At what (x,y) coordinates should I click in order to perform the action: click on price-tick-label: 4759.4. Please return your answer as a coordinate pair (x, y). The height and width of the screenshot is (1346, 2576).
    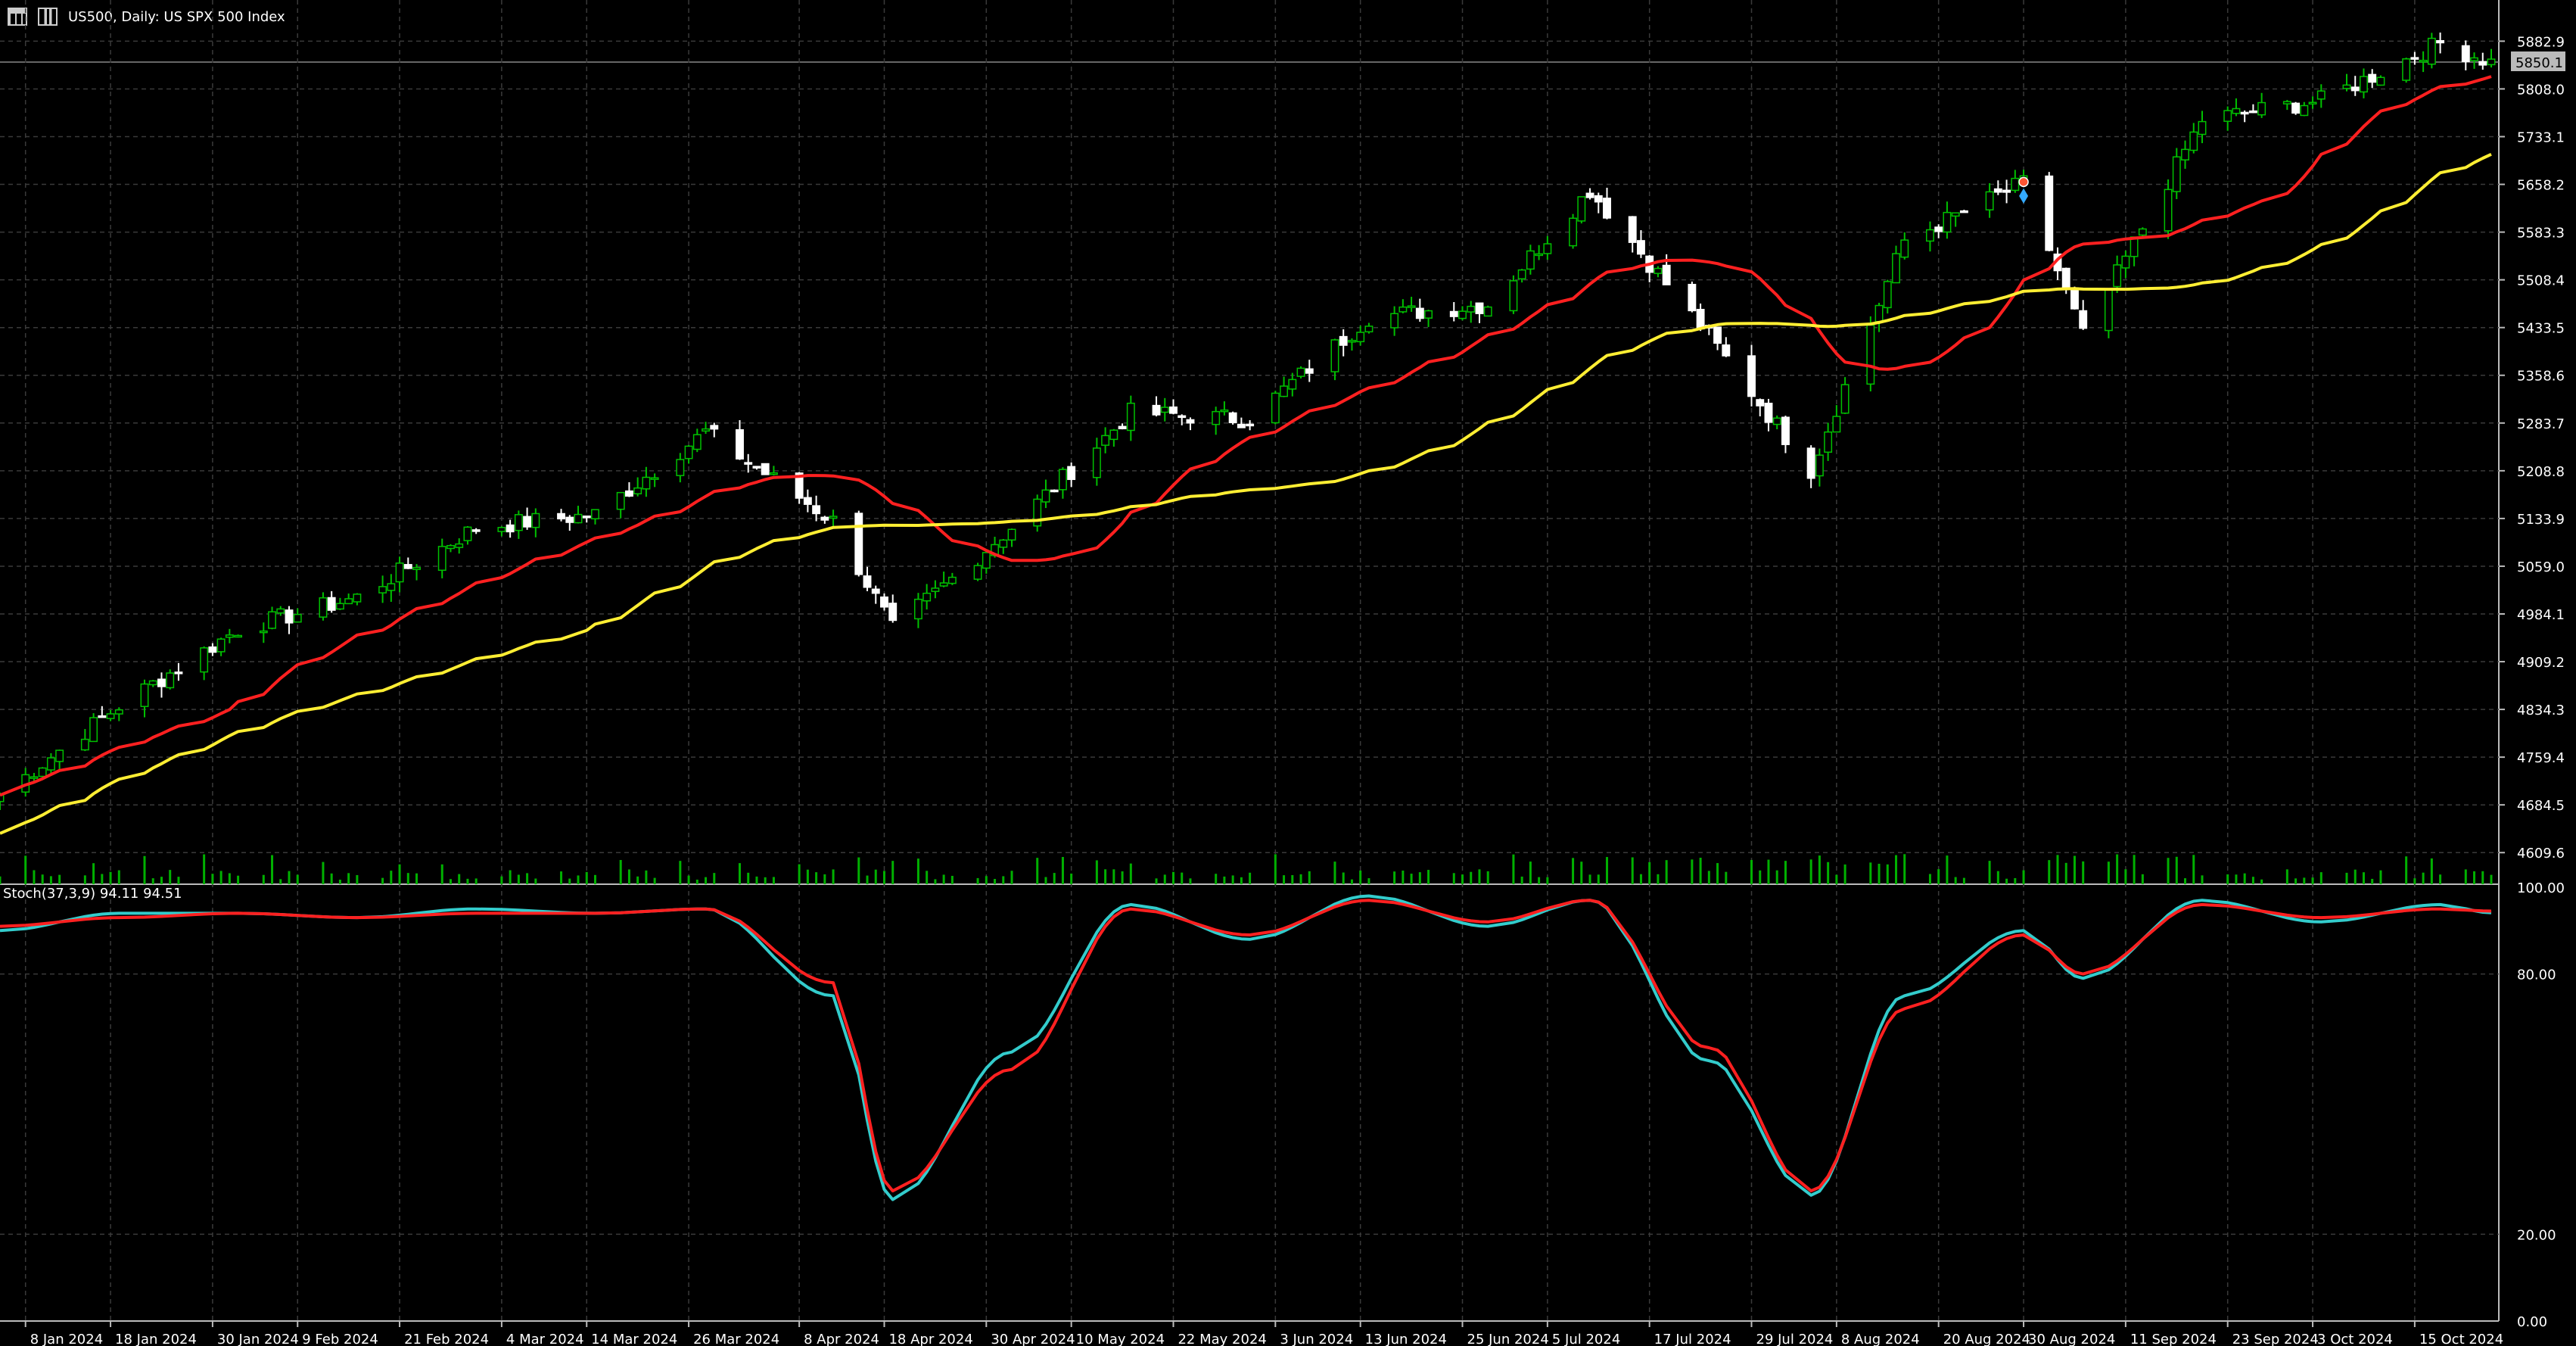
    Looking at the image, I should click on (2541, 758).